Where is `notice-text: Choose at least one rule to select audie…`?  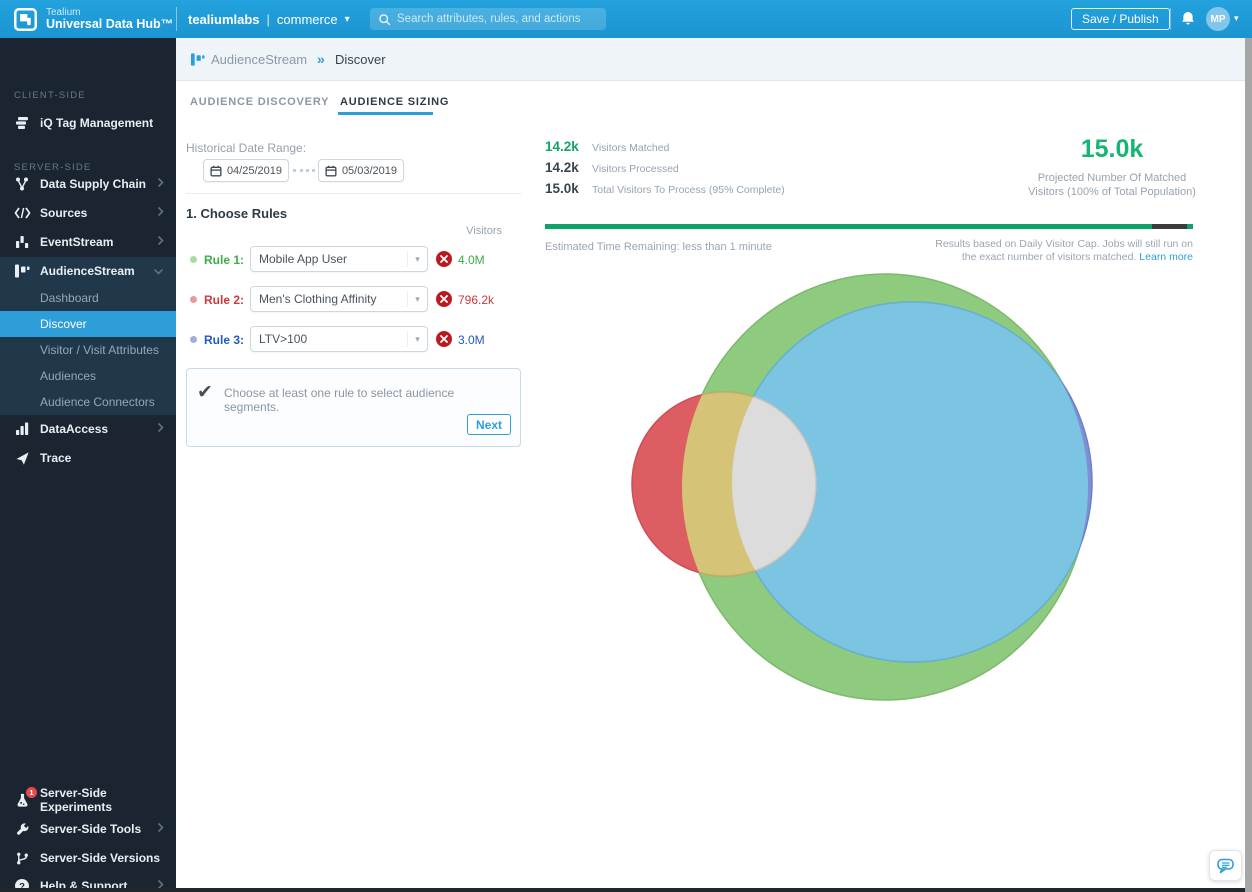
notice-text: Choose at least one rule to select audie… is located at coordinates (339, 400).